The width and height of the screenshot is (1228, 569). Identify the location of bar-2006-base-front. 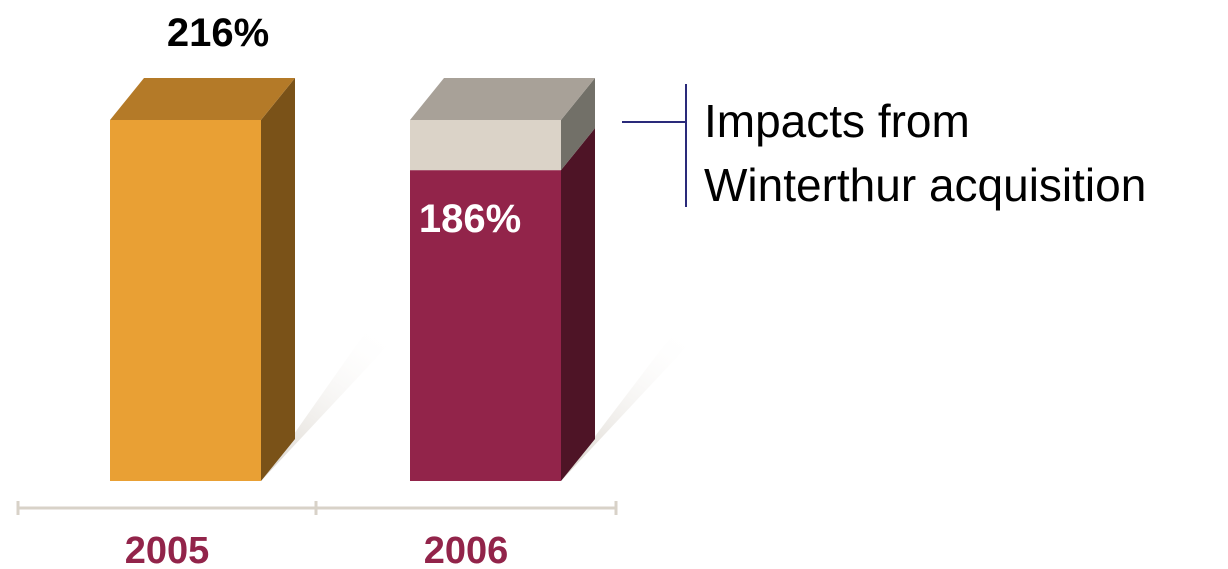
(485, 325).